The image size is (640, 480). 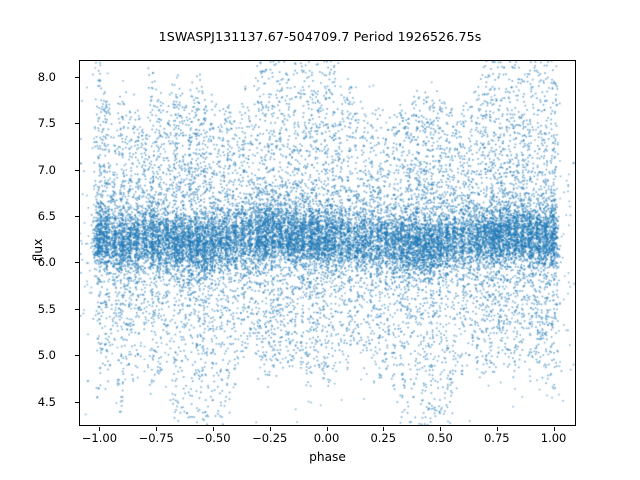 What do you see at coordinates (46, 401) in the screenshot?
I see `y-tick-label: 4.5` at bounding box center [46, 401].